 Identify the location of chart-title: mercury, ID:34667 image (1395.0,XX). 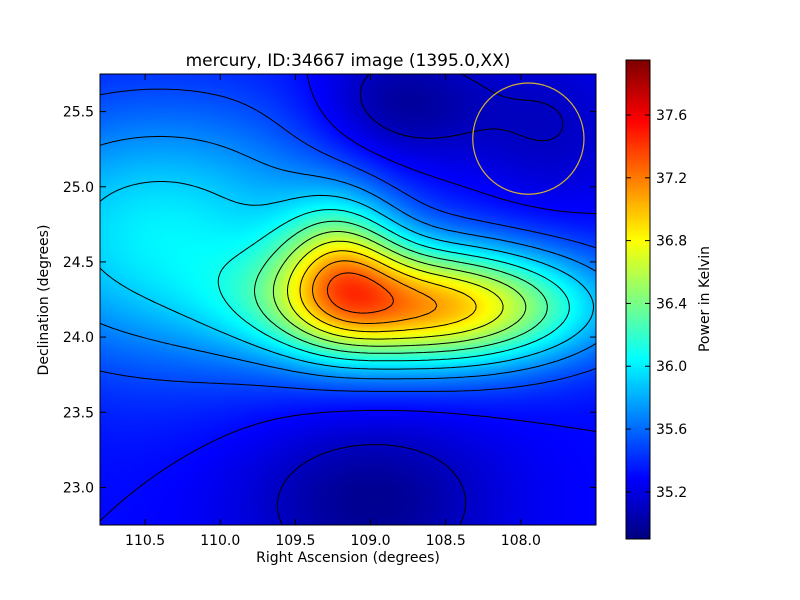
(348, 61).